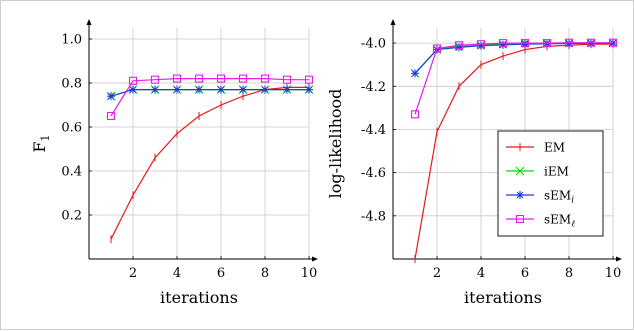 The width and height of the screenshot is (634, 331). I want to click on legend-item: sEMi, so click(540, 197).